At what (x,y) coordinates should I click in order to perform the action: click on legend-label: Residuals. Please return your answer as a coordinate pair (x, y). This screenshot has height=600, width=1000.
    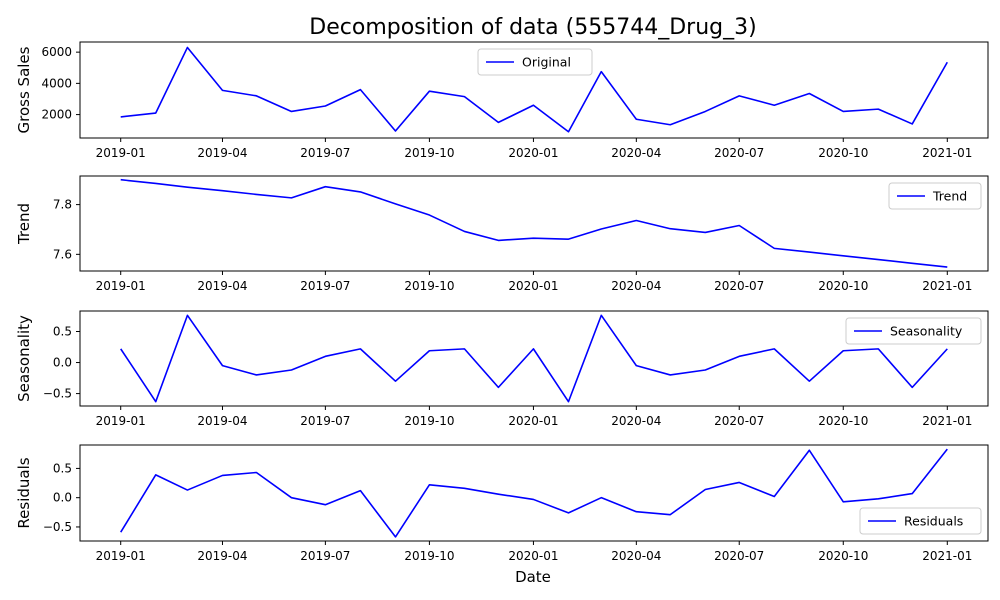
    Looking at the image, I should click on (933, 521).